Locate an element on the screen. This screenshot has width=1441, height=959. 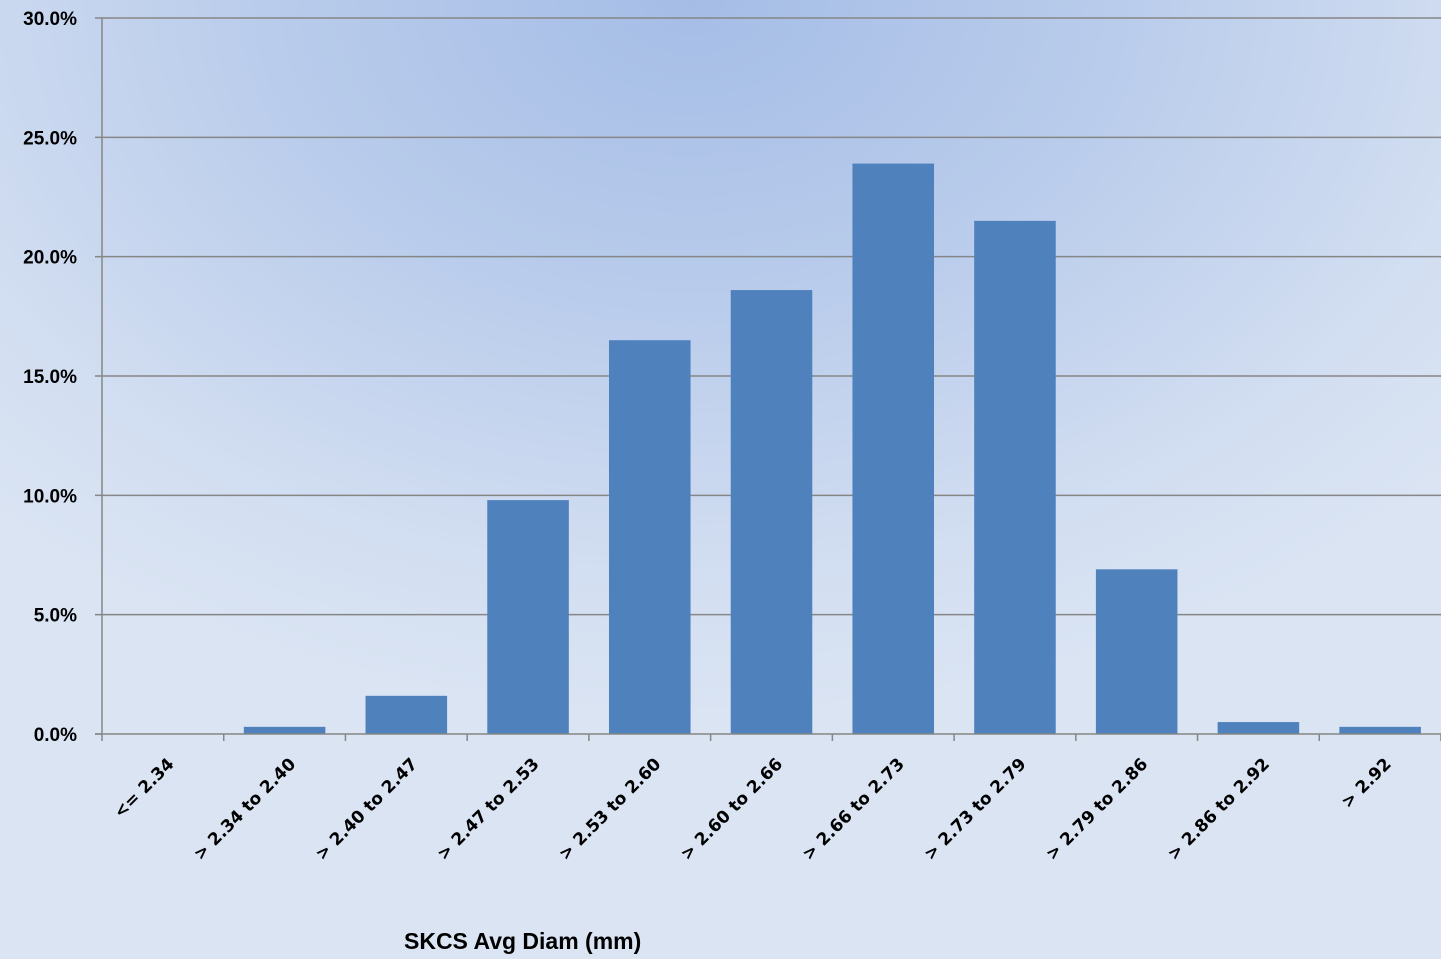
y-tick-label: 20.0% is located at coordinates (50, 258).